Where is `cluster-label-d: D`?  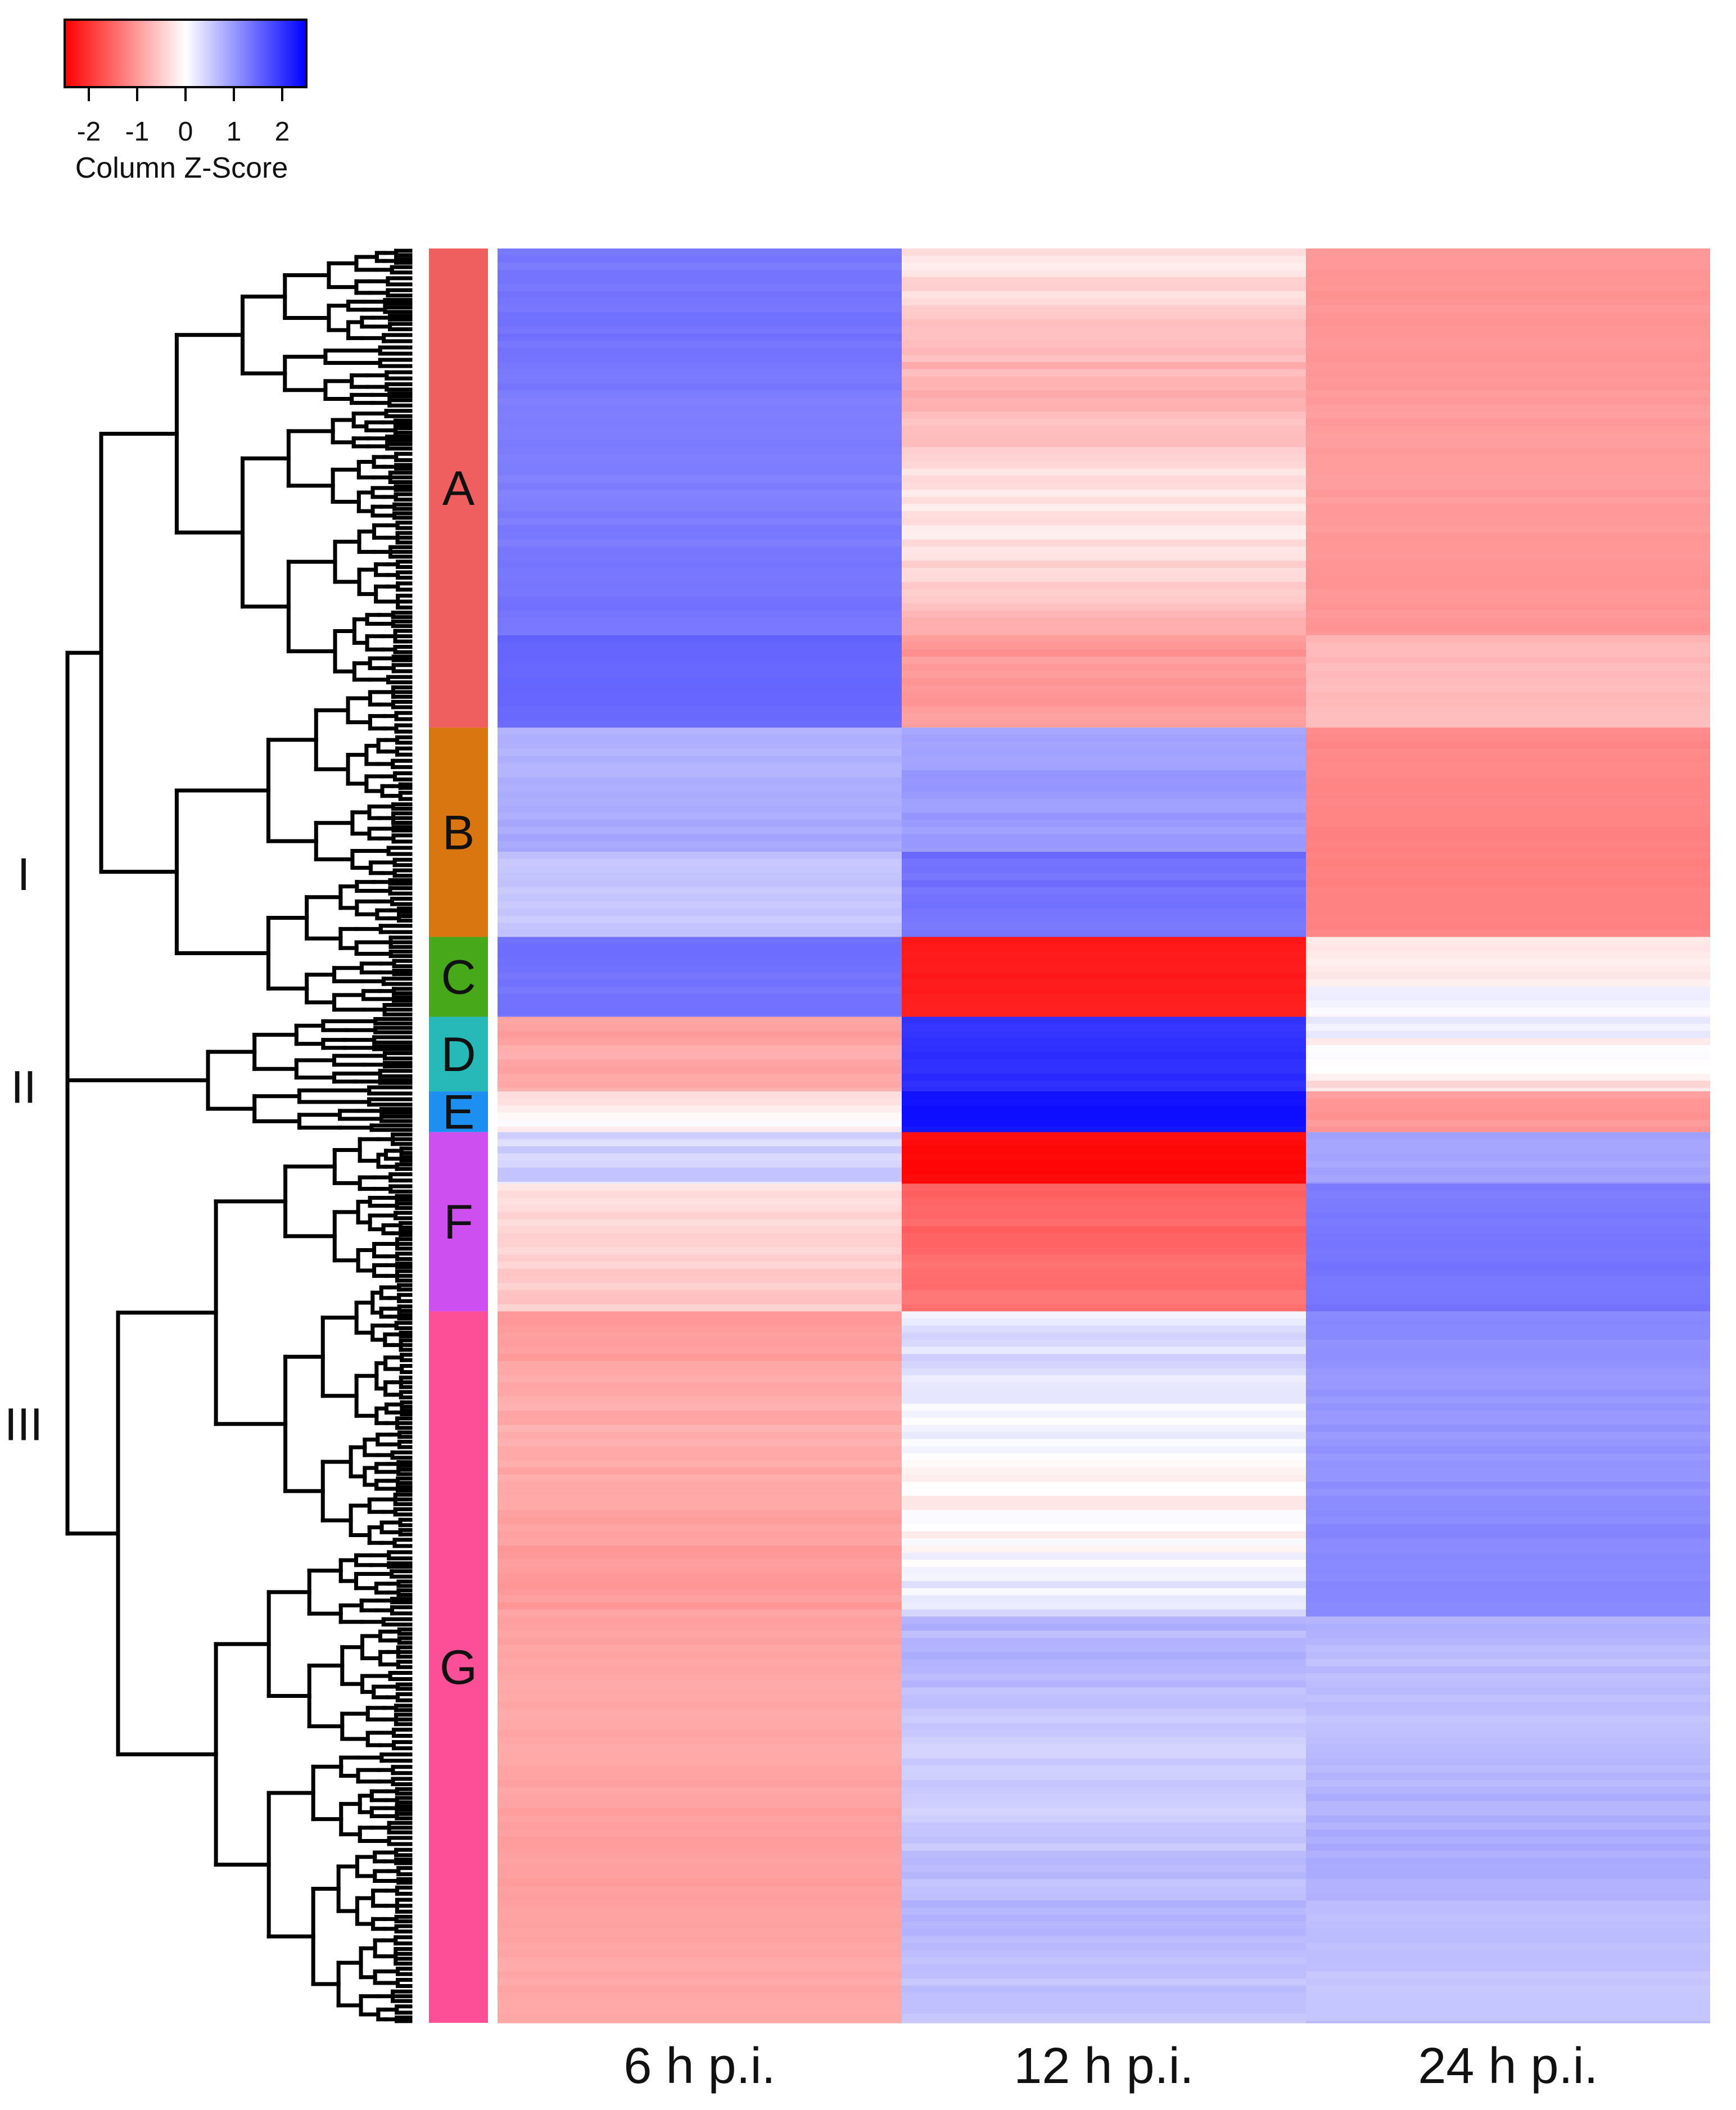 cluster-label-d: D is located at coordinates (458, 1055).